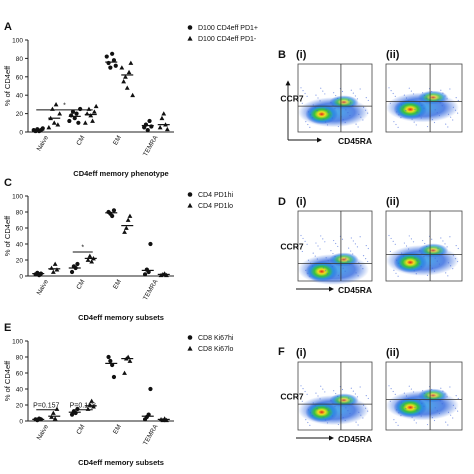 Image resolution: width=474 pixels, height=474 pixels. Describe the element at coordinates (120, 173) in the screenshot. I see `x-axis-label: CD4eff memory phenotype` at that location.